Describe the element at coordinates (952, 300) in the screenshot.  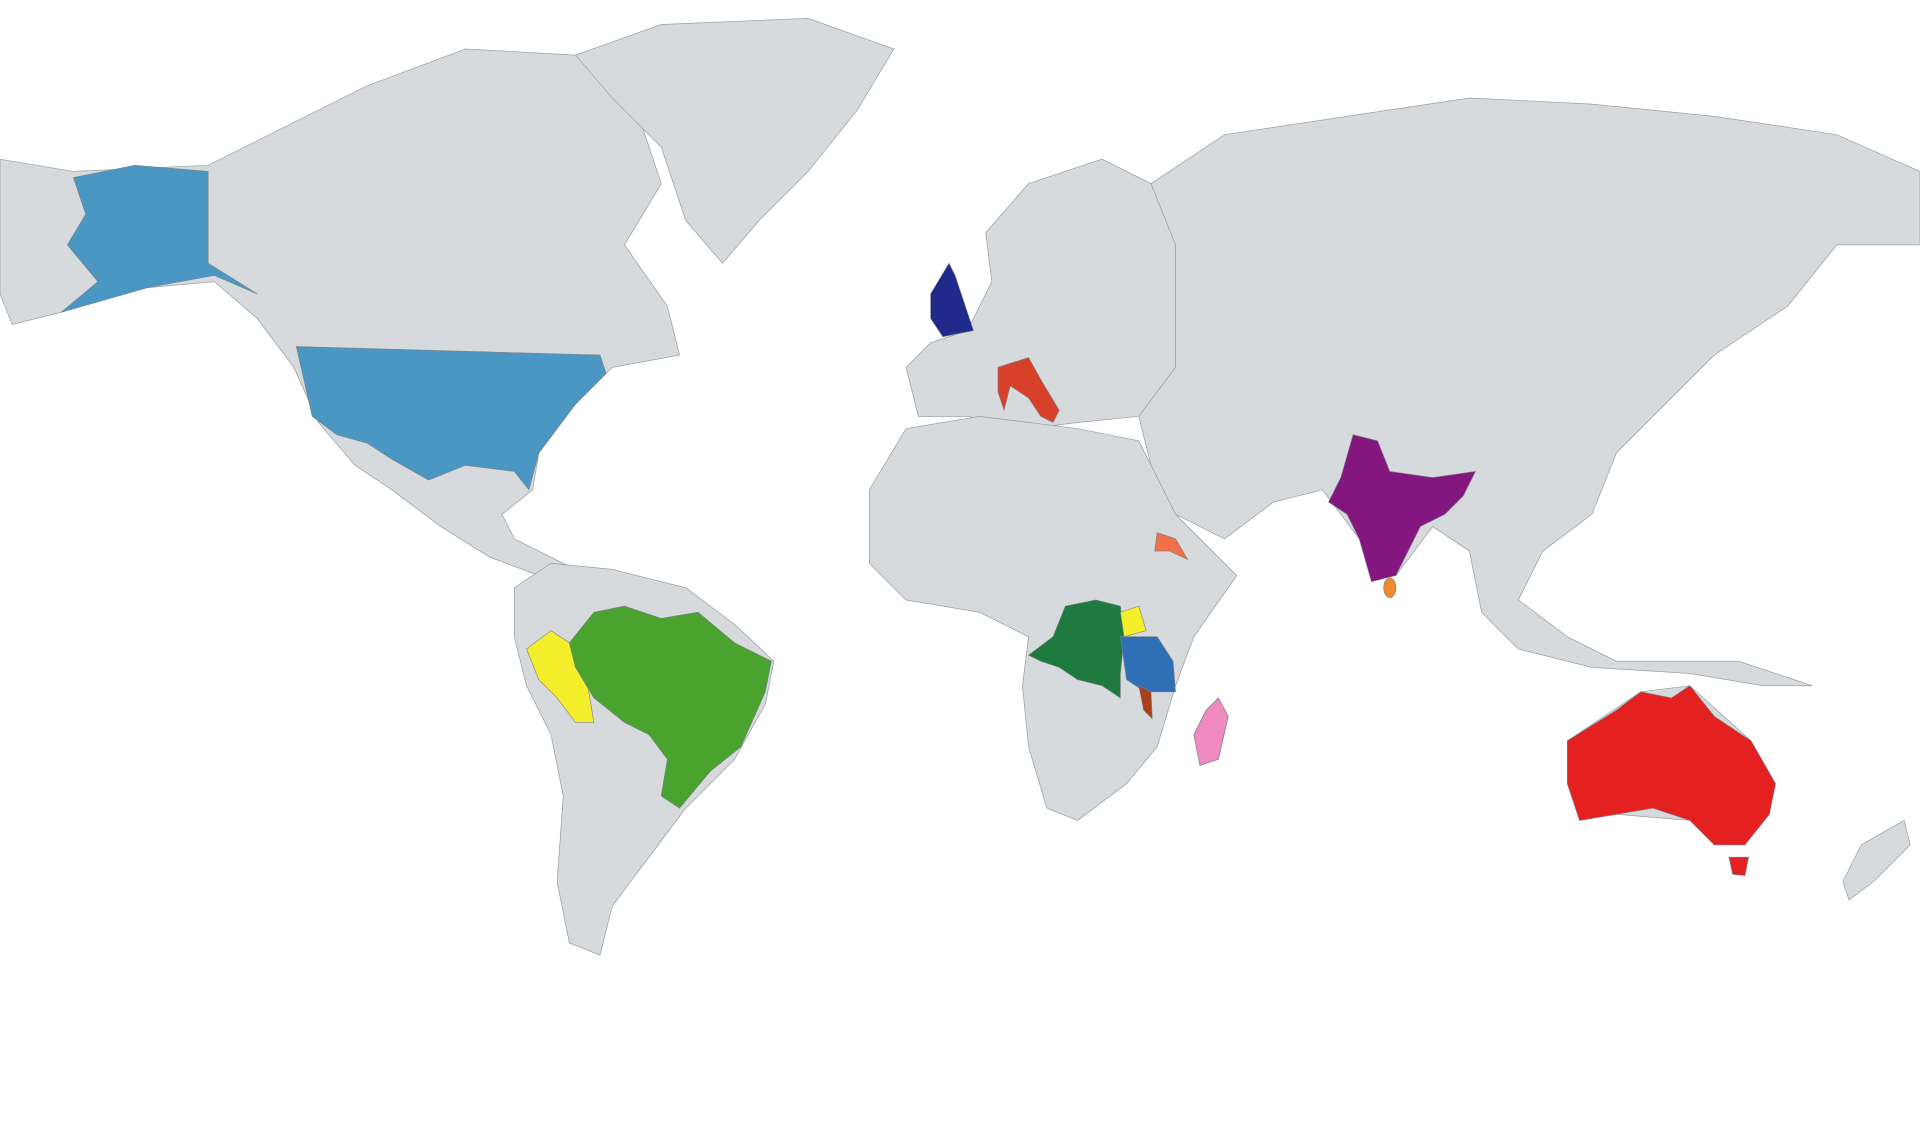
I see `country-united-kingdom` at that location.